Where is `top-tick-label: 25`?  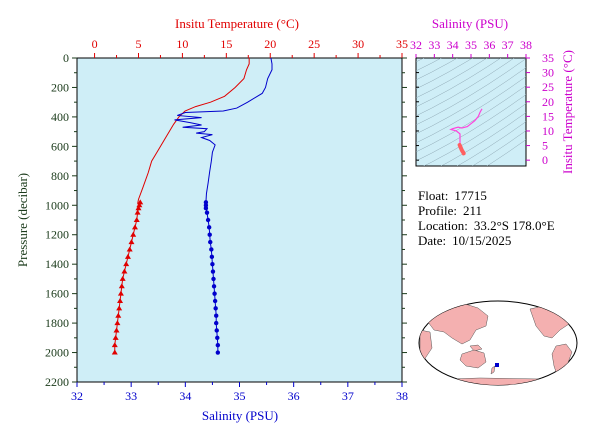 top-tick-label: 25 is located at coordinates (314, 44).